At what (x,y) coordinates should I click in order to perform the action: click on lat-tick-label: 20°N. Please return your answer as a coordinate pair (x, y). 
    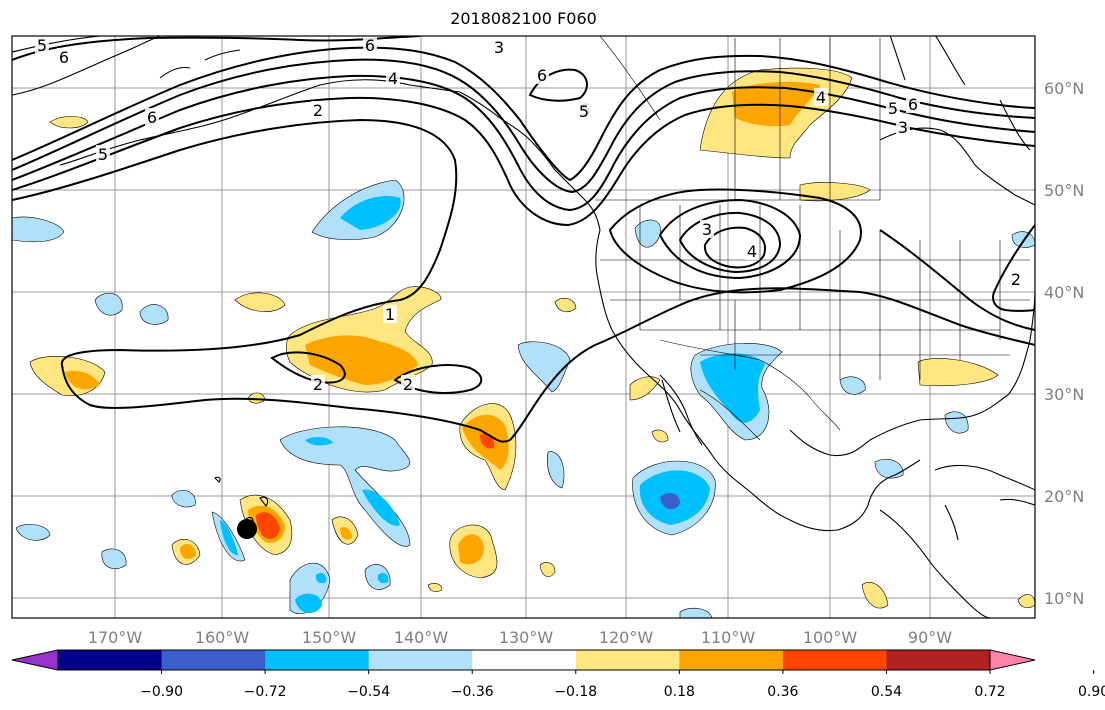
    Looking at the image, I should click on (1064, 496).